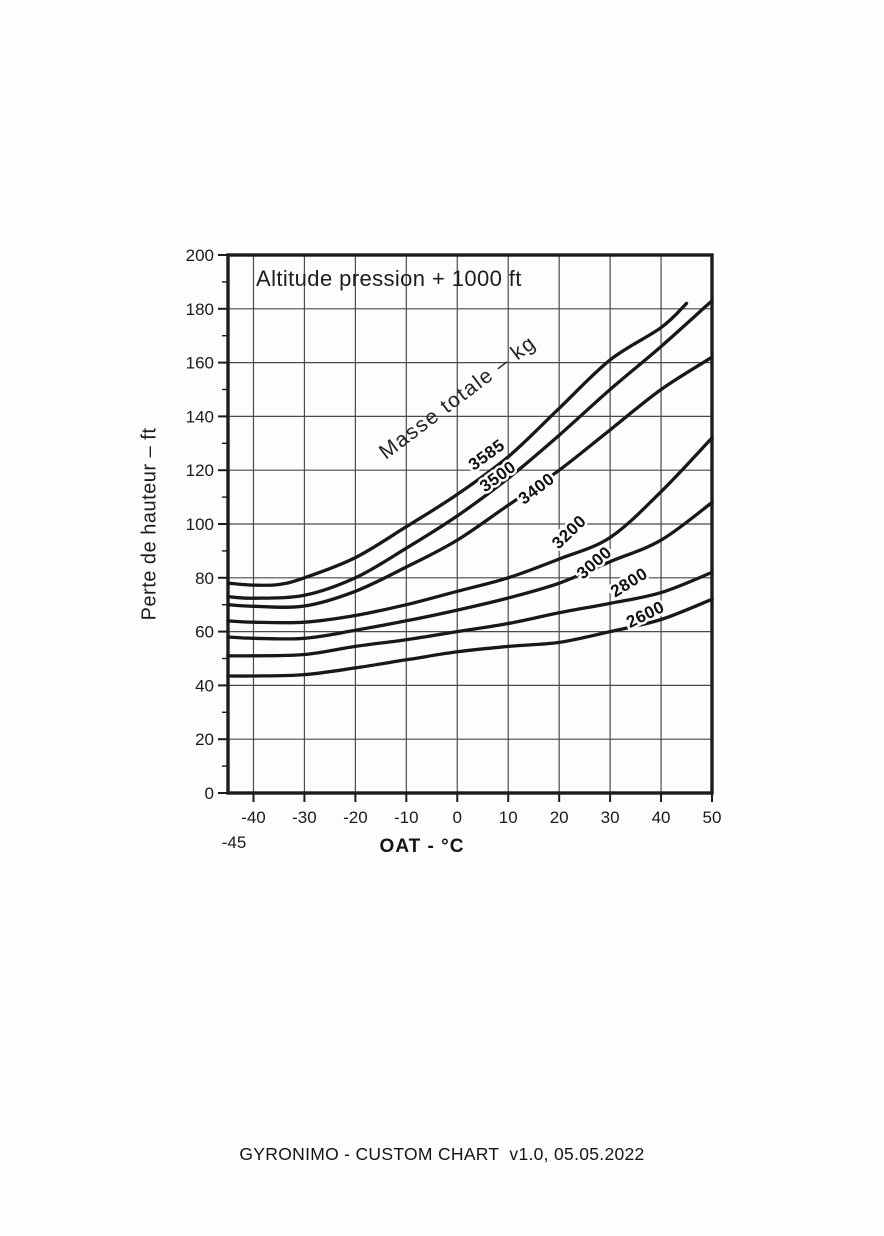 This screenshot has width=884, height=1236. I want to click on y-tick-label-200: 200, so click(200, 255).